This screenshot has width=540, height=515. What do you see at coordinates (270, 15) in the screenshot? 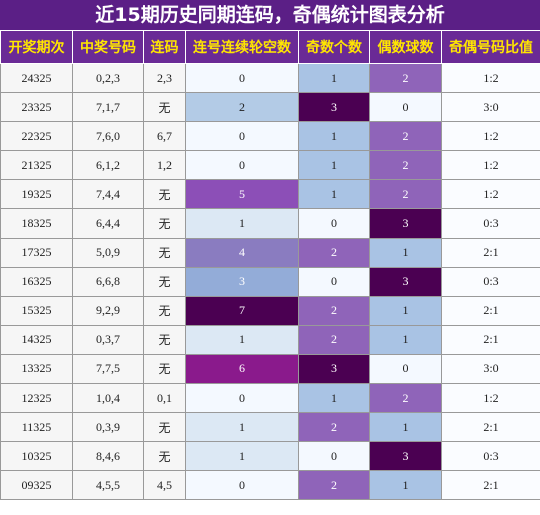
I see `title: 近15期历史同期连码，奇偶统计图表分析` at bounding box center [270, 15].